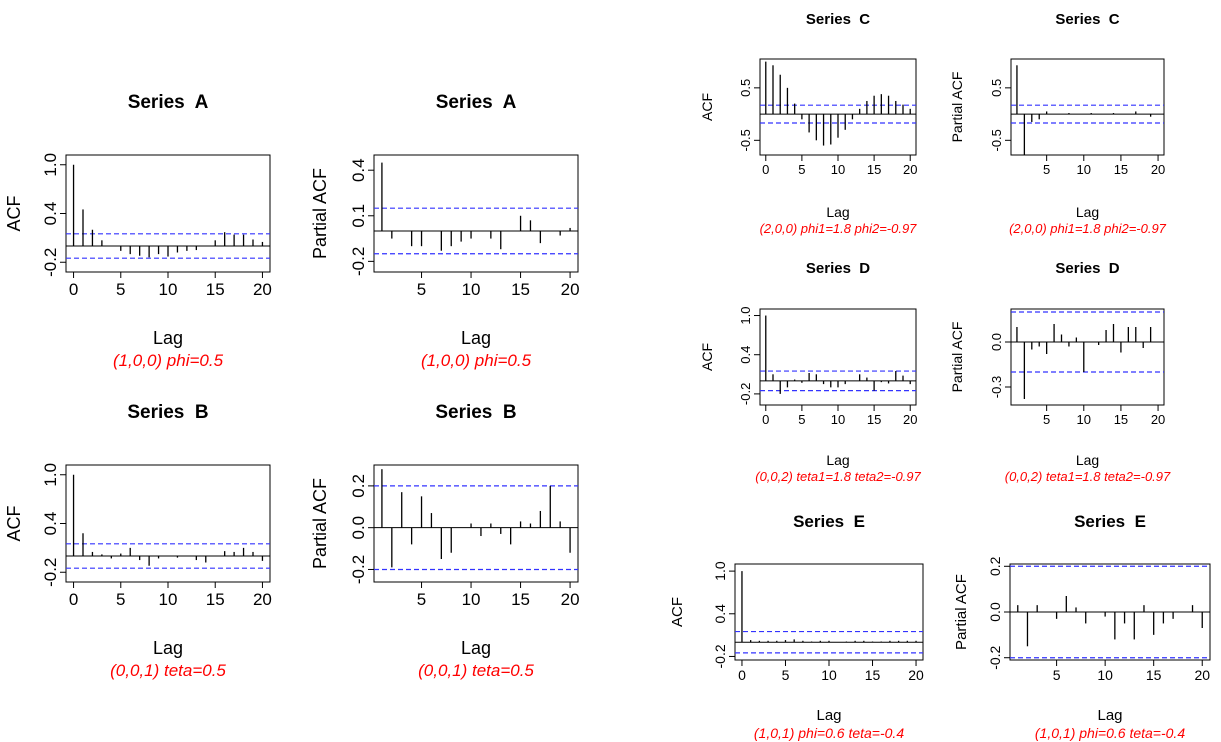 This screenshot has height=742, width=1221. Describe the element at coordinates (996, 387) in the screenshot. I see `y-tick-label: -0.3` at that location.